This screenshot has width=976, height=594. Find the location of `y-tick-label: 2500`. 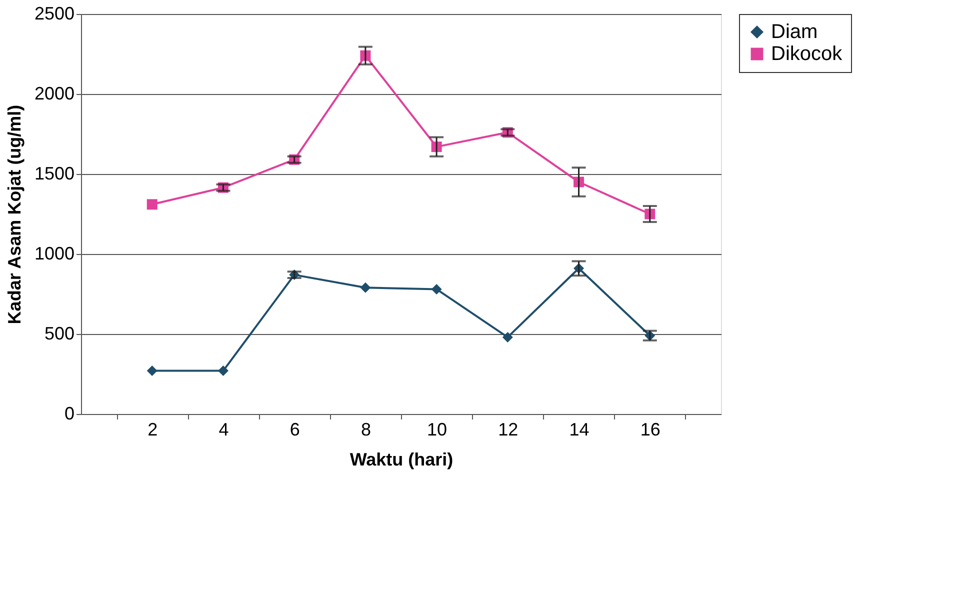

y-tick-label: 2500 is located at coordinates (54, 14).